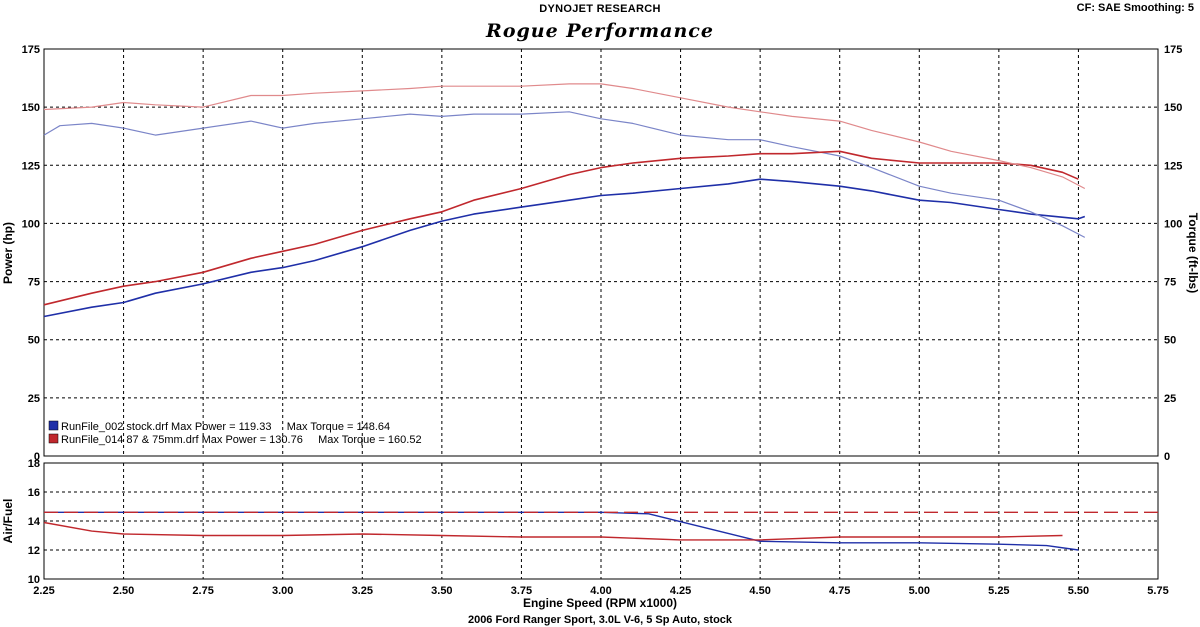 Image resolution: width=1200 pixels, height=627 pixels. What do you see at coordinates (521, 591) in the screenshot?
I see `x-tick-label: 3.75` at bounding box center [521, 591].